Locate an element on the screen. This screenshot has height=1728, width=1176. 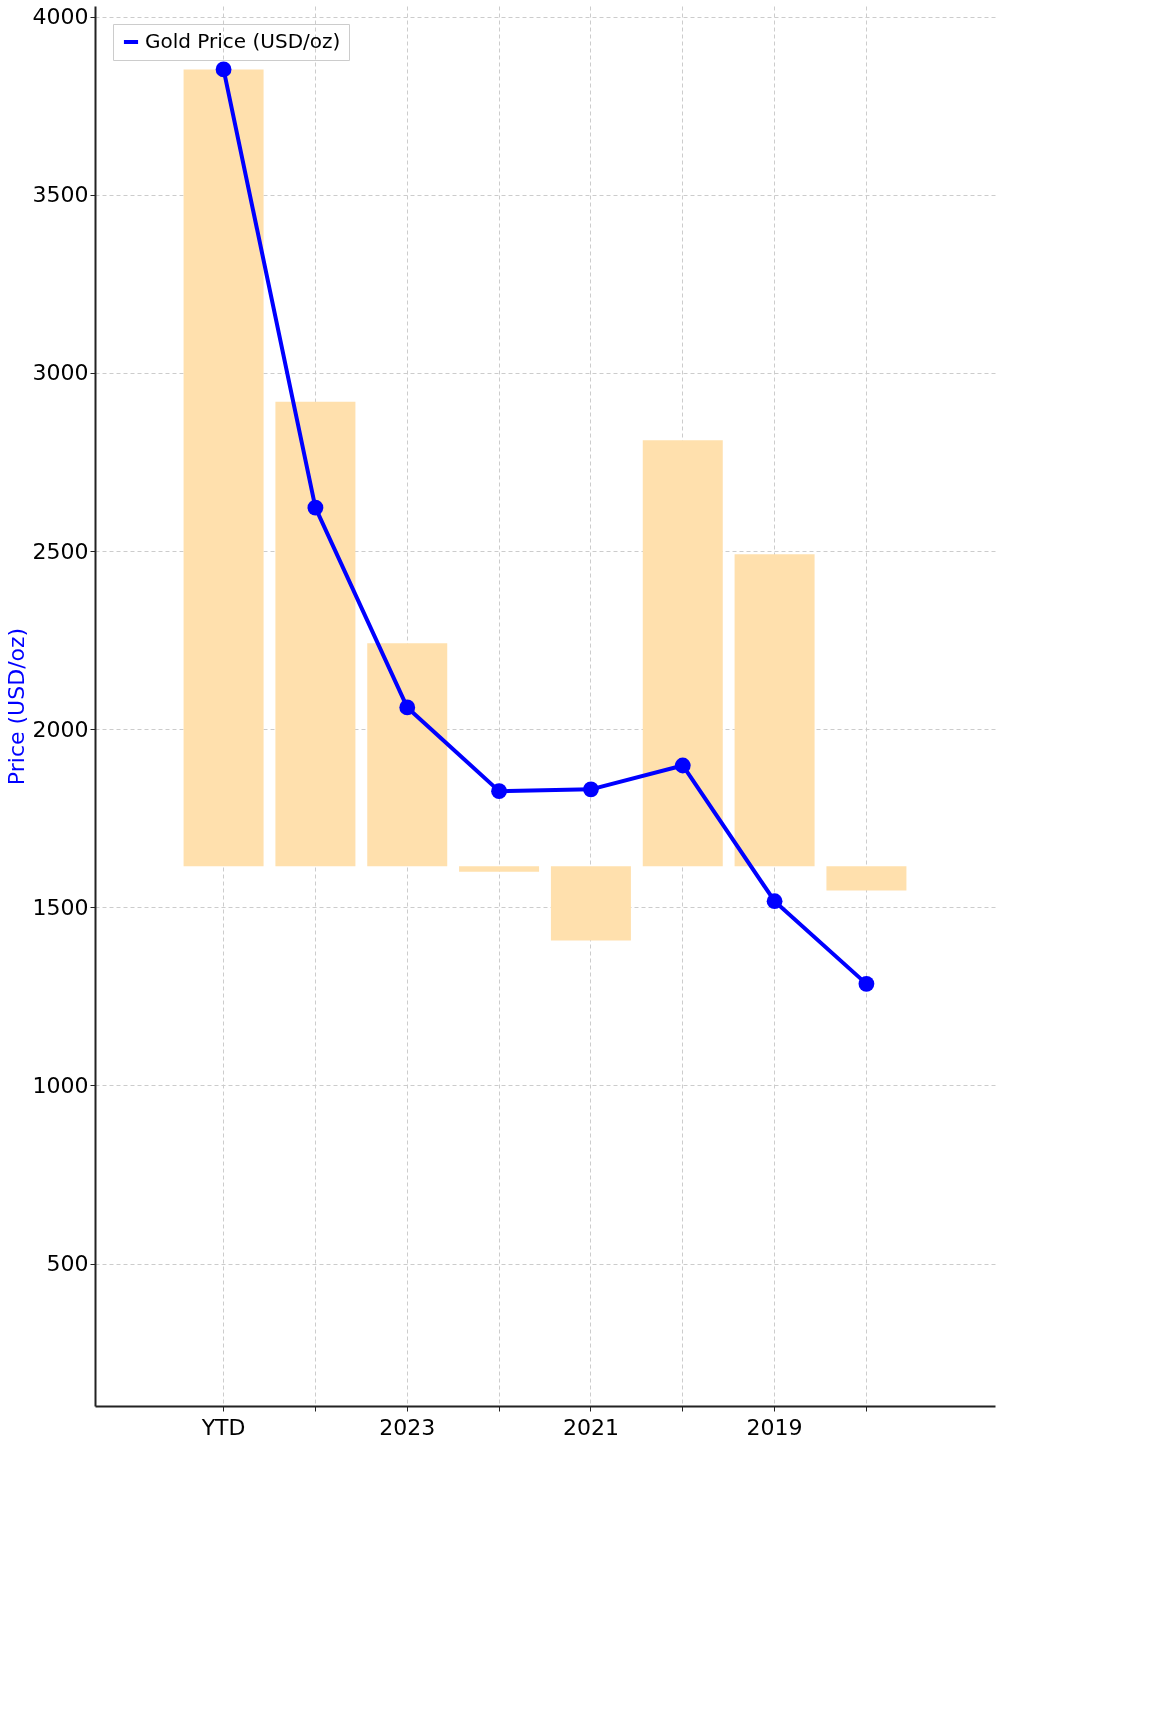
y-tick-label: 500 is located at coordinates (67, 1264).